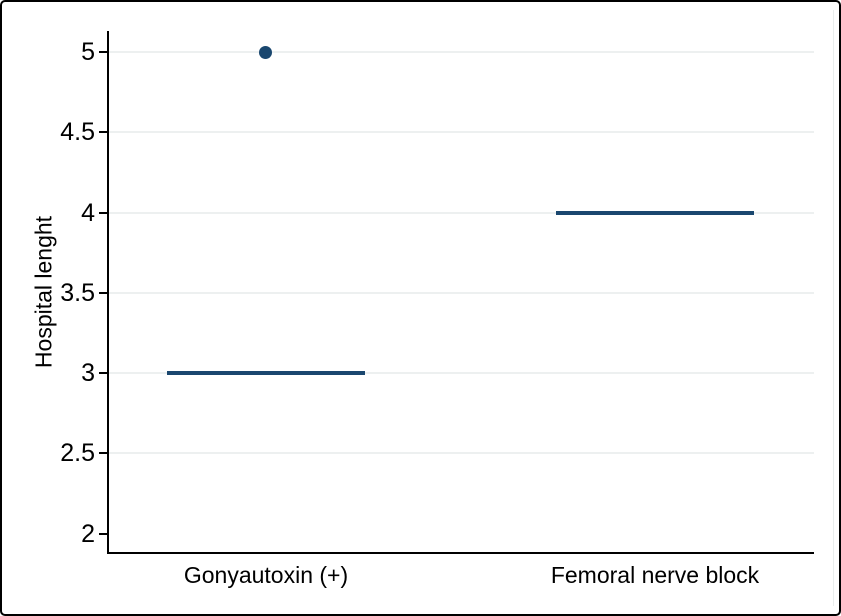  Describe the element at coordinates (88, 212) in the screenshot. I see `y-tick-label: 4` at that location.